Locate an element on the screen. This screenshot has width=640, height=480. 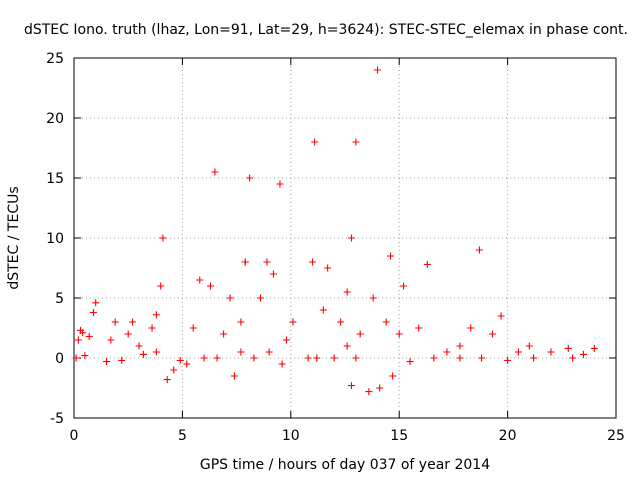
x-axis-label: GPS time / hours of day 037 of year 2014 is located at coordinates (345, 465).